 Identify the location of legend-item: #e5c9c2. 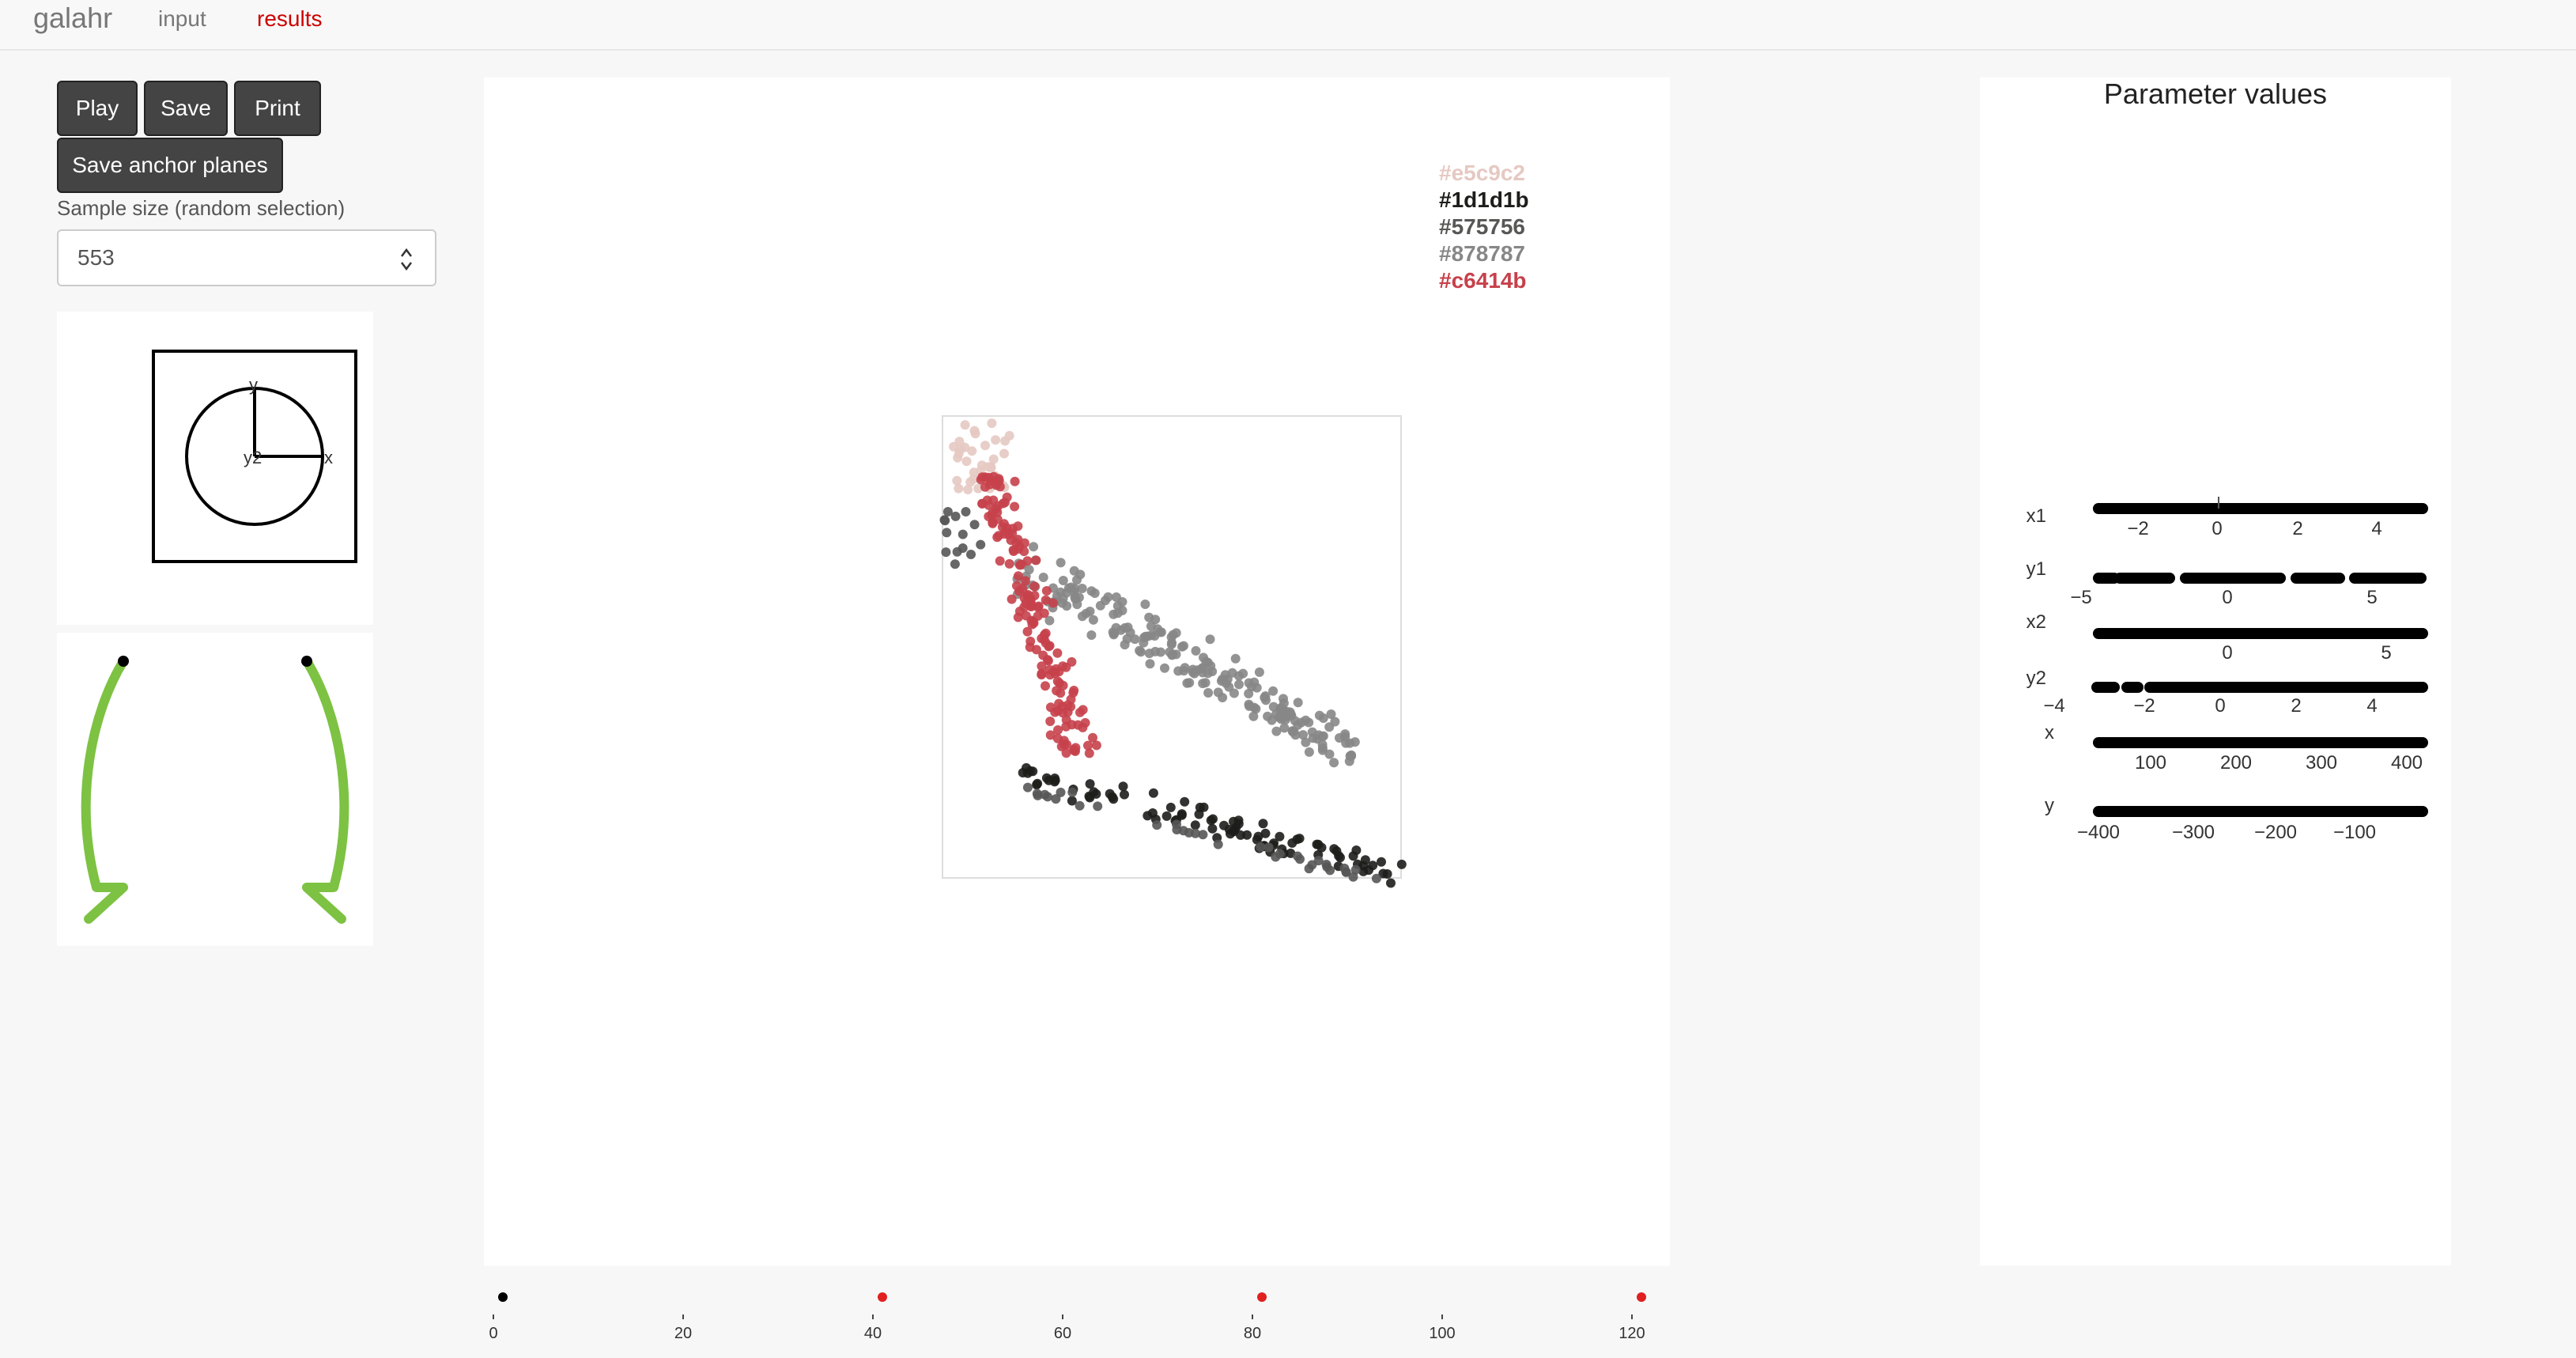
(1482, 173).